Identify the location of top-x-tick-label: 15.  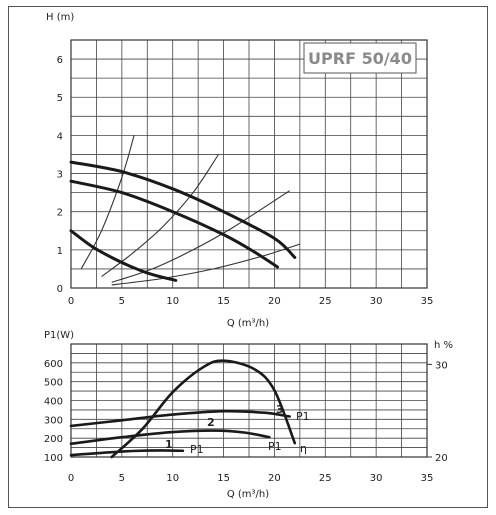
(223, 301).